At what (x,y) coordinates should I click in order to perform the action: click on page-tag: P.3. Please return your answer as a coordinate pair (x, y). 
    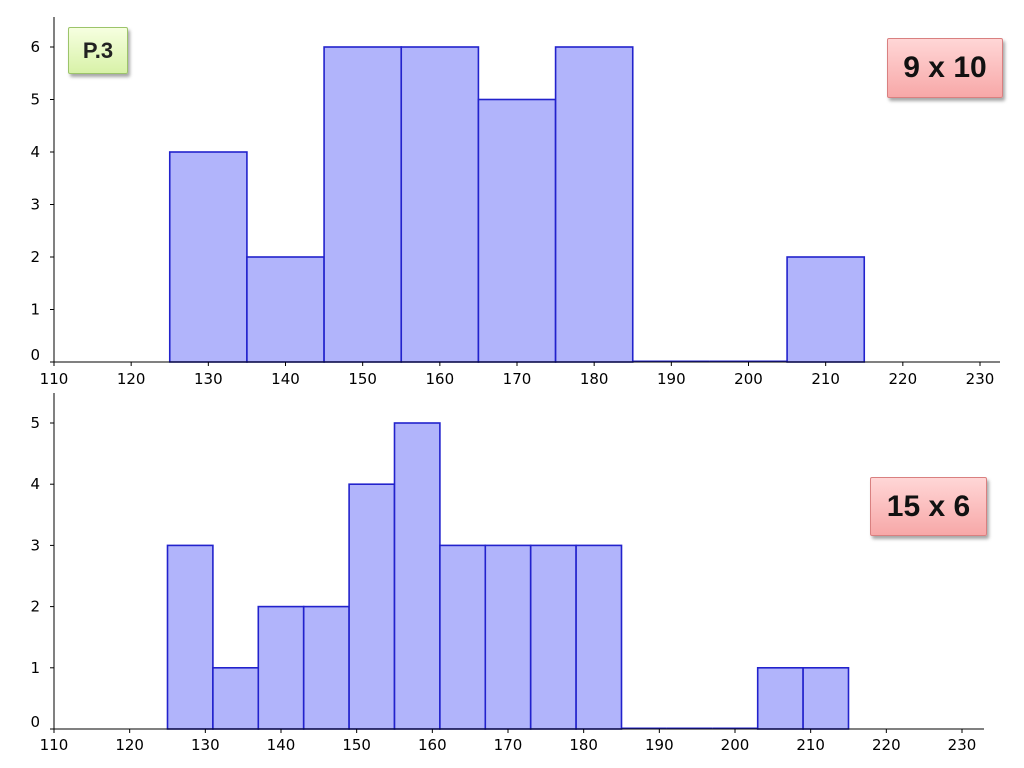
    Looking at the image, I should click on (98, 50).